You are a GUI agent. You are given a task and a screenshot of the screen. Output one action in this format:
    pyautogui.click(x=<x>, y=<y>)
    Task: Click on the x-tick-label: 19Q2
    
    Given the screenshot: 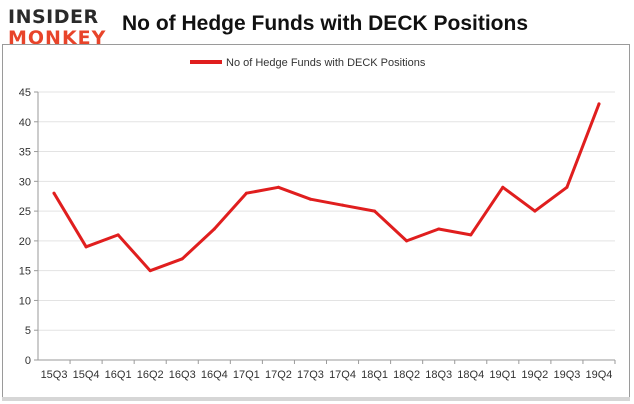 What is the action you would take?
    pyautogui.click(x=534, y=375)
    